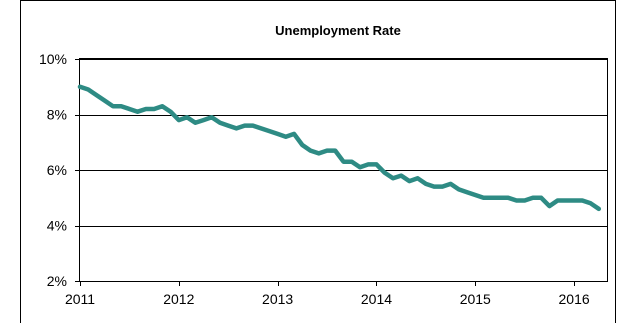 The height and width of the screenshot is (323, 634). Describe the element at coordinates (338, 30) in the screenshot. I see `chart-title: Unemployment Rate` at that location.